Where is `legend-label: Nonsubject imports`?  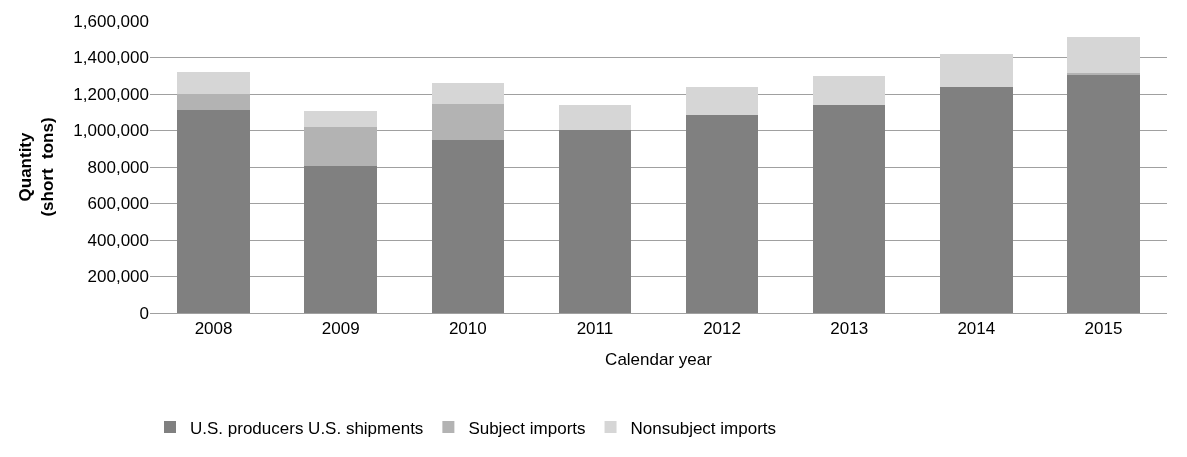
legend-label: Nonsubject imports is located at coordinates (703, 428).